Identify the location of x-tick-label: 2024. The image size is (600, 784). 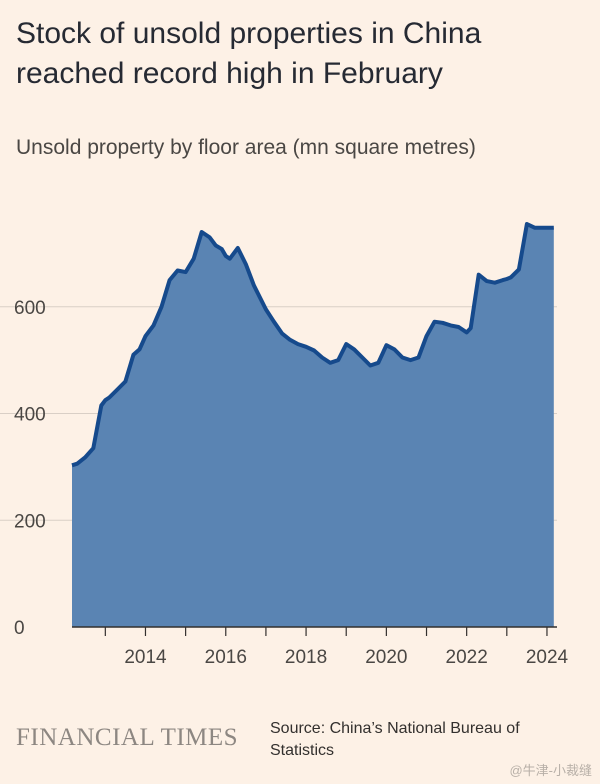
(547, 657).